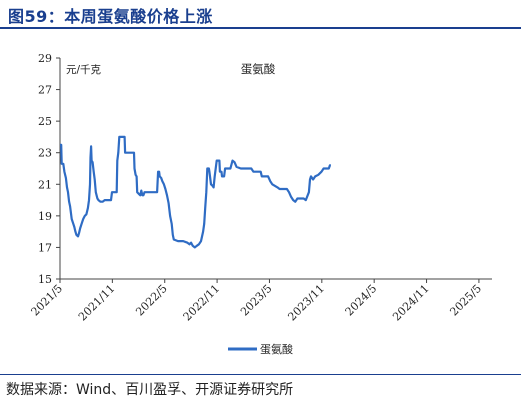 The width and height of the screenshot is (521, 405). I want to click on source-note: 数据来源：Wind、百川盈孚、开源证券研究所, so click(150, 390).